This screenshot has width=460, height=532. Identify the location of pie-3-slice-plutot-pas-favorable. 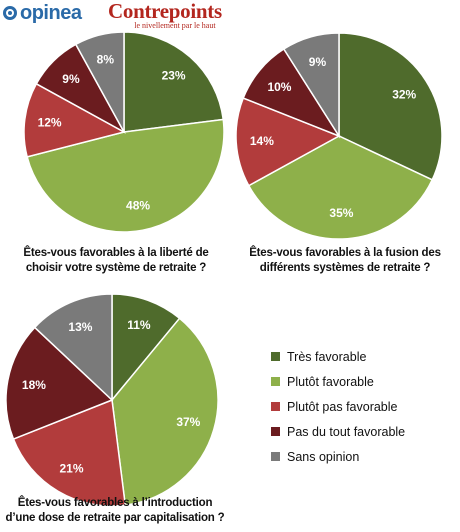
(69, 452).